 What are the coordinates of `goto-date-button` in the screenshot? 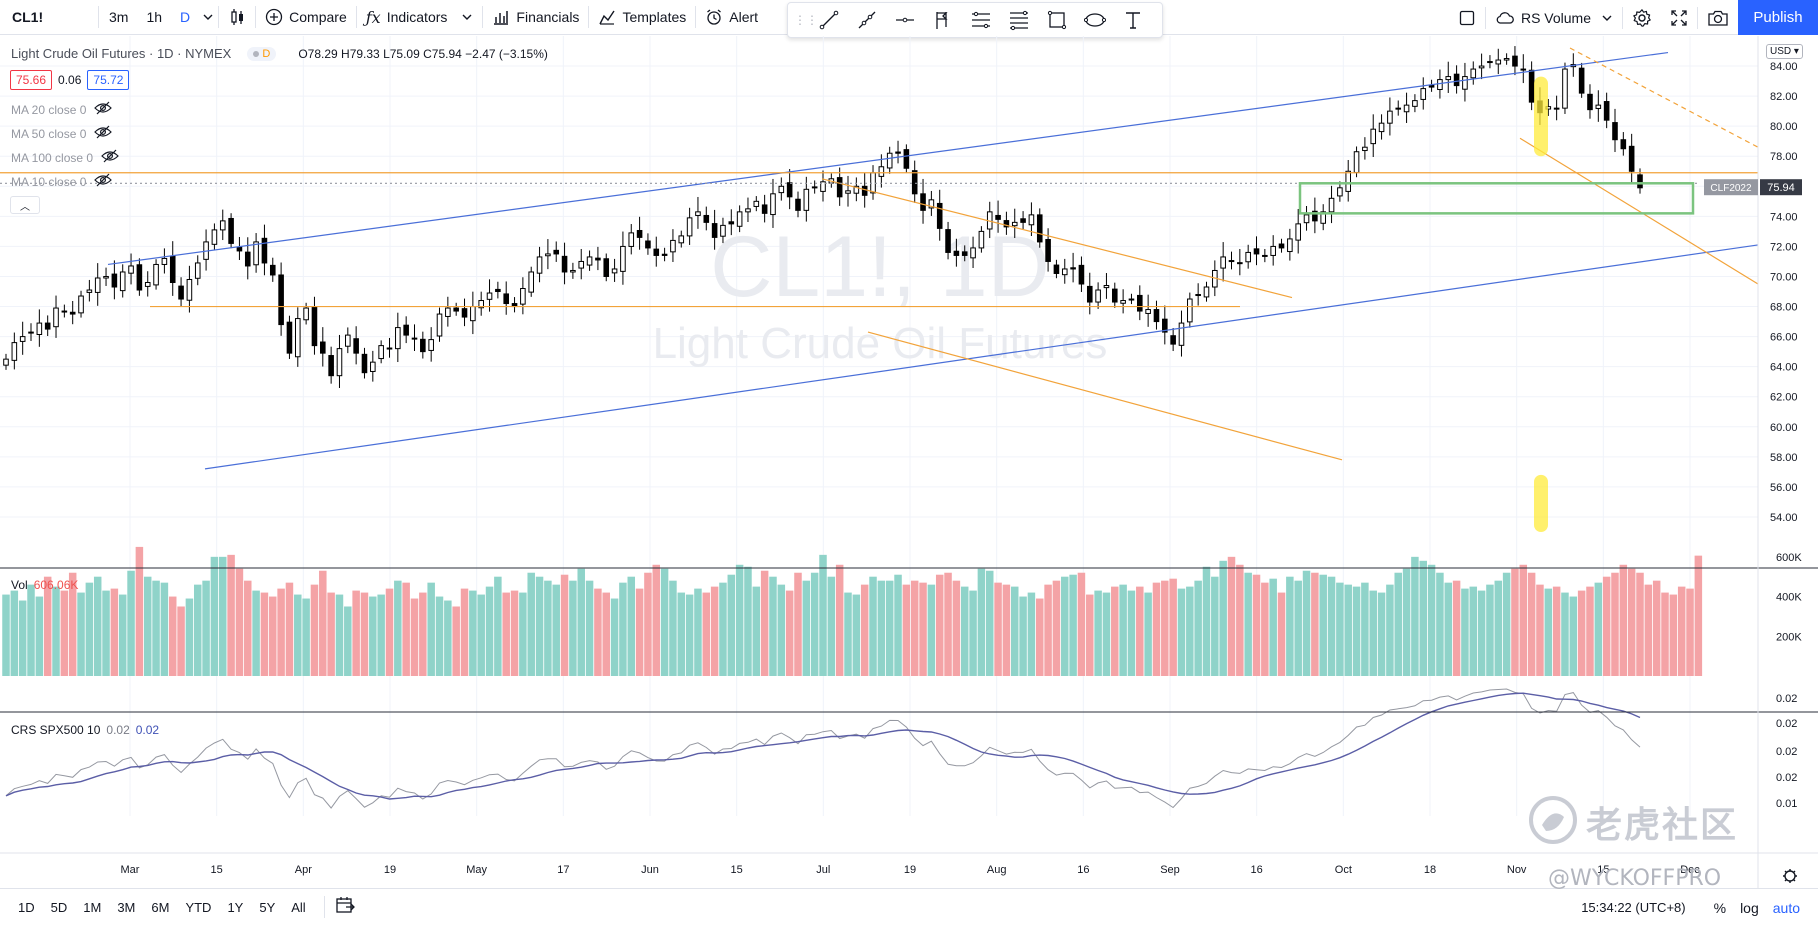 It's located at (345, 907).